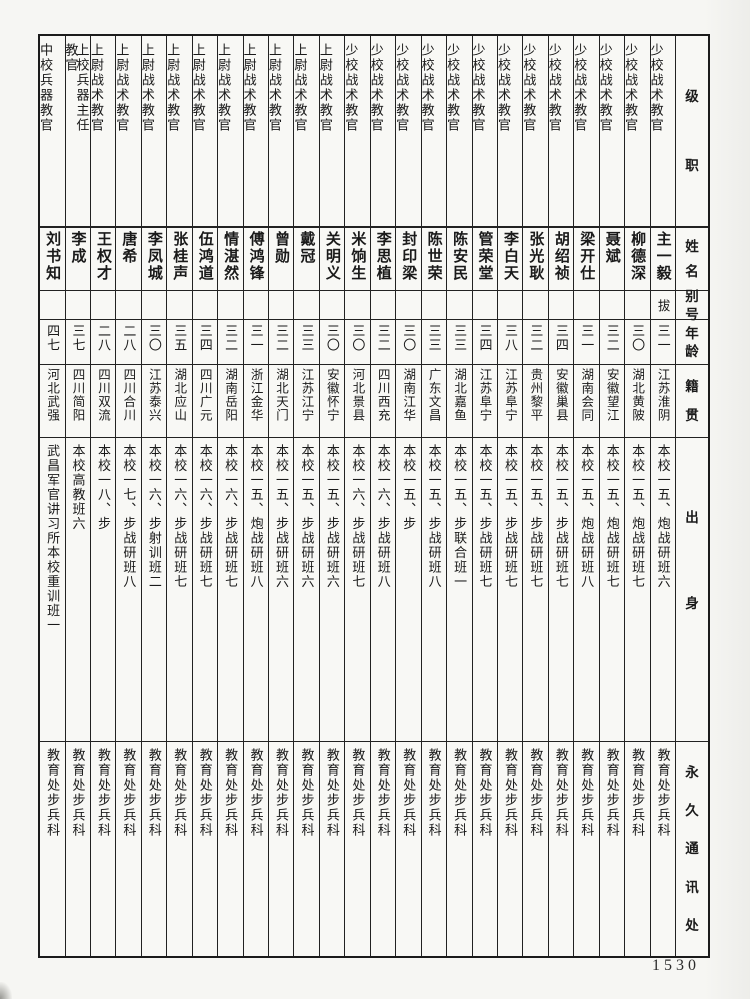 This screenshot has width=750, height=999. I want to click on name-cell: 戴冠, so click(306, 259).